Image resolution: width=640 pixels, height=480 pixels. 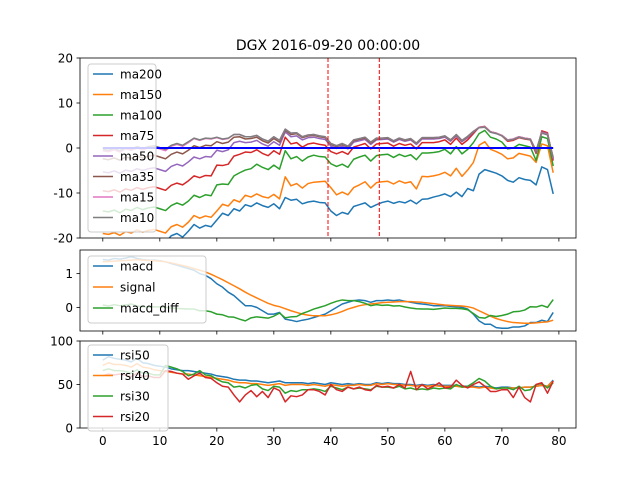 I want to click on series-line-ma10, so click(x=328, y=142).